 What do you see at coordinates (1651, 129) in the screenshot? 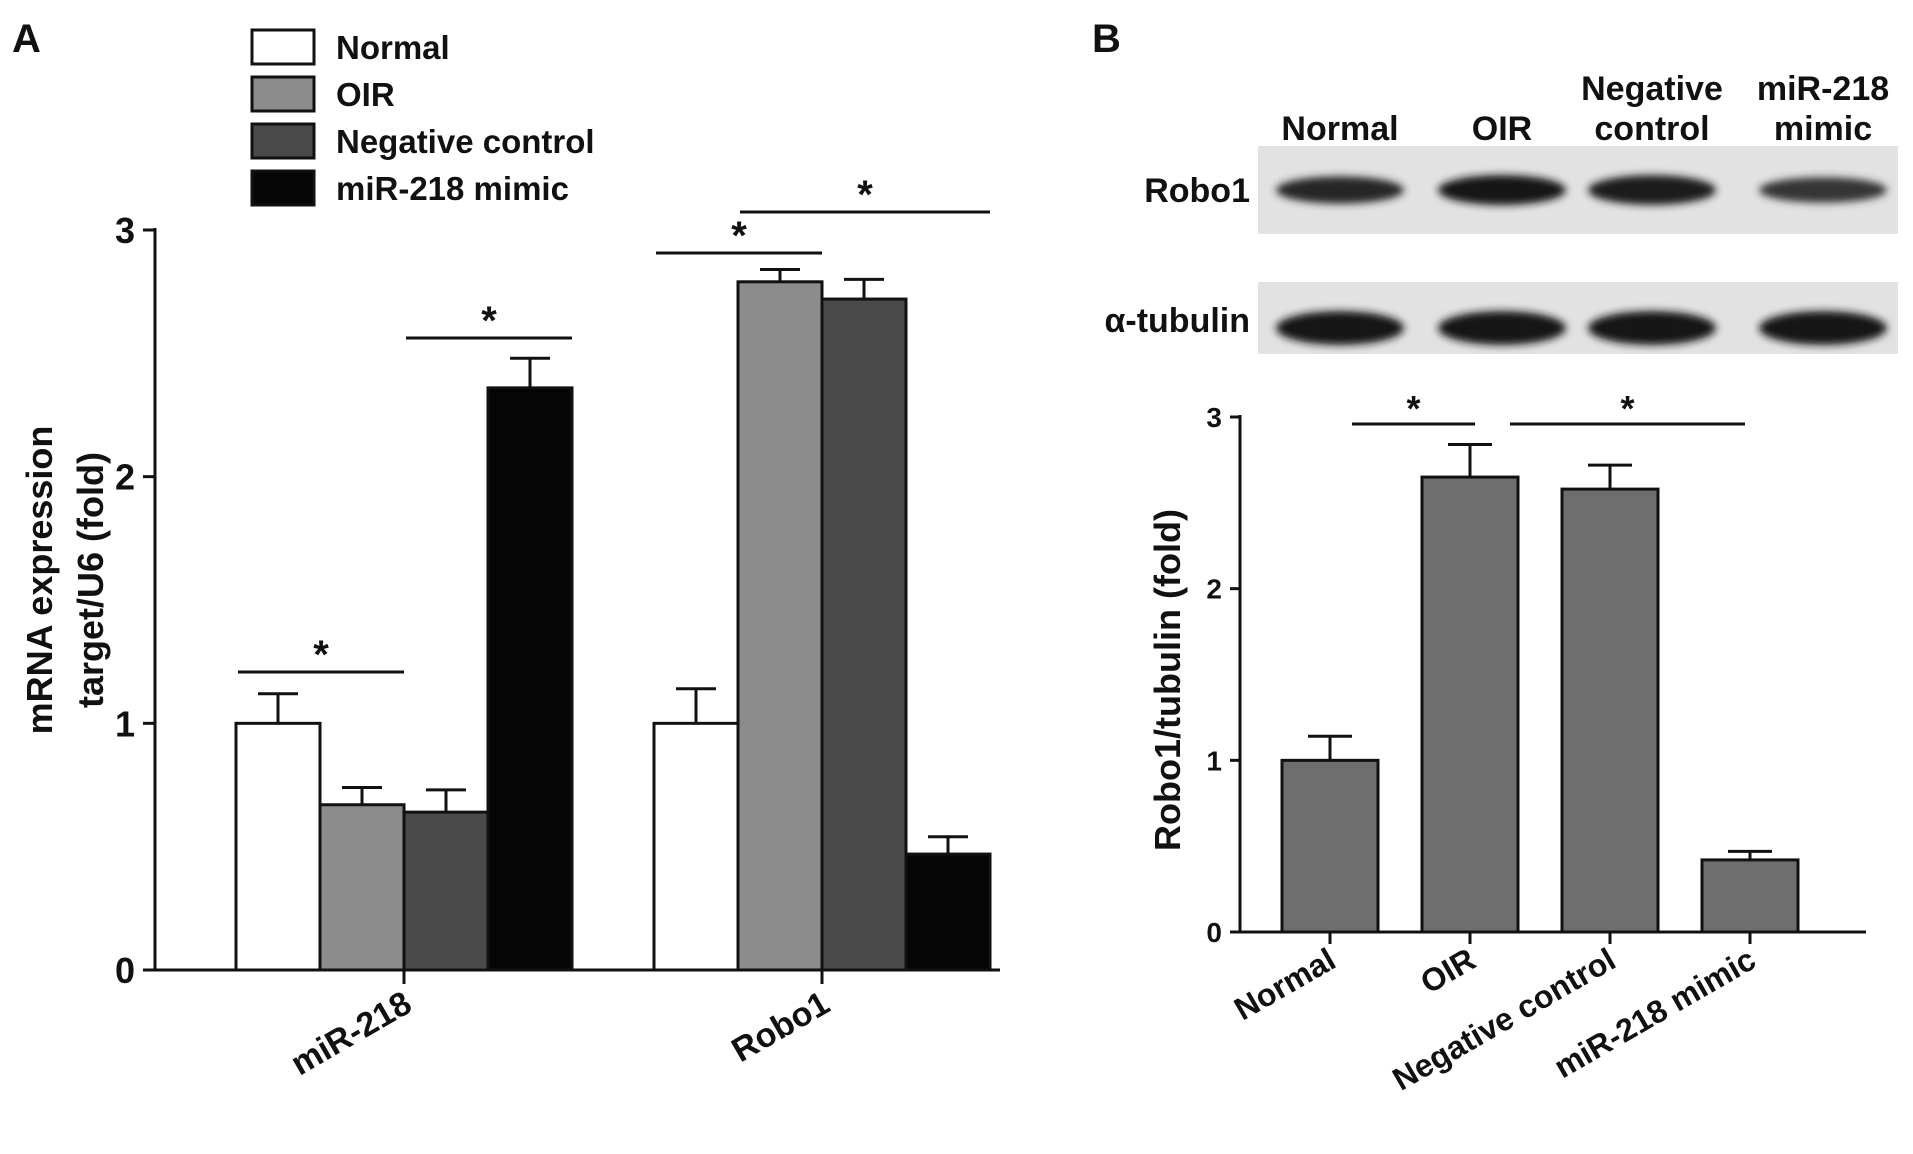
I see `blot-lane-label-2-1: control` at bounding box center [1651, 129].